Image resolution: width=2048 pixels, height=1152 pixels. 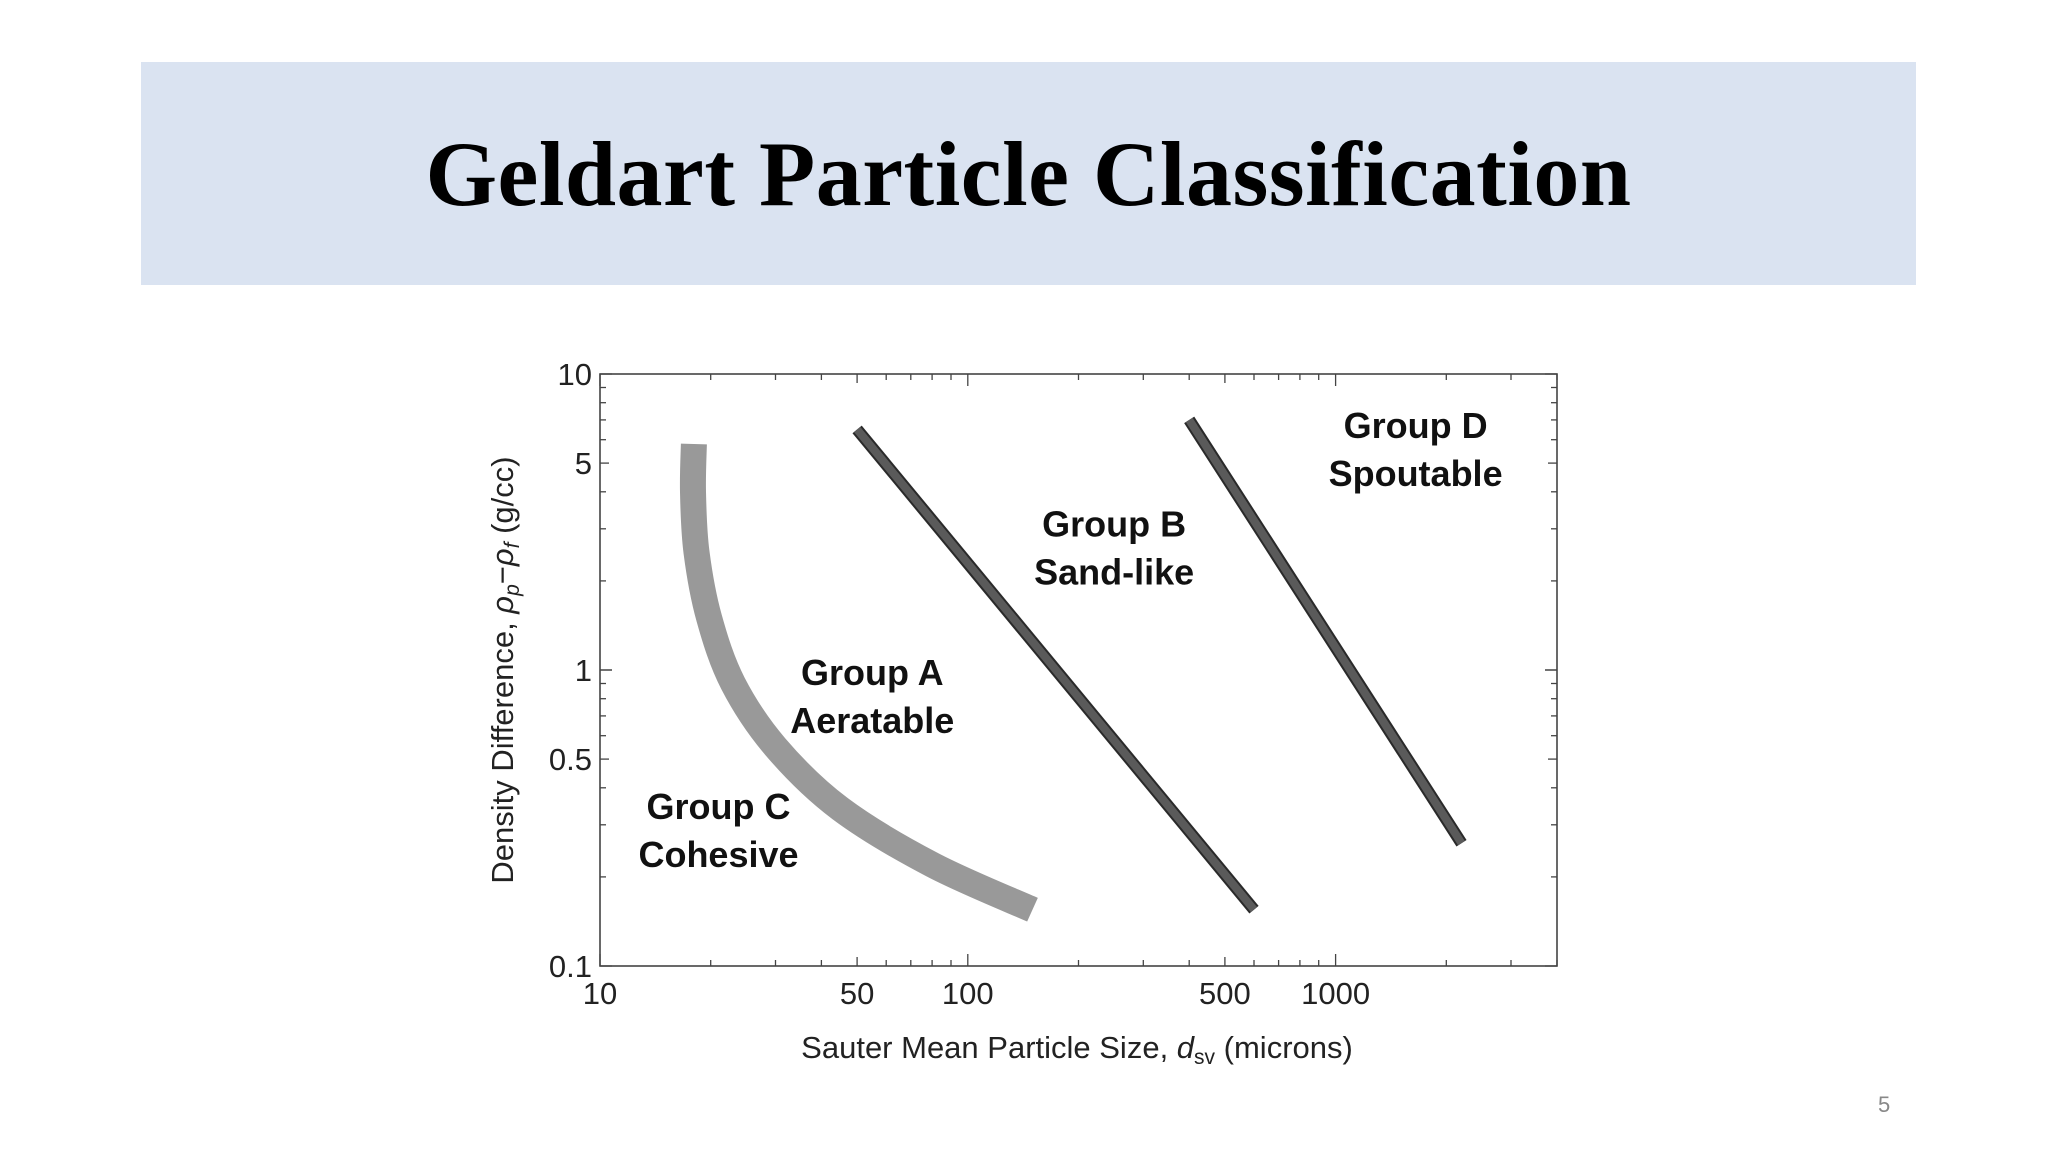 I want to click on page-number: 5, so click(x=1884, y=1104).